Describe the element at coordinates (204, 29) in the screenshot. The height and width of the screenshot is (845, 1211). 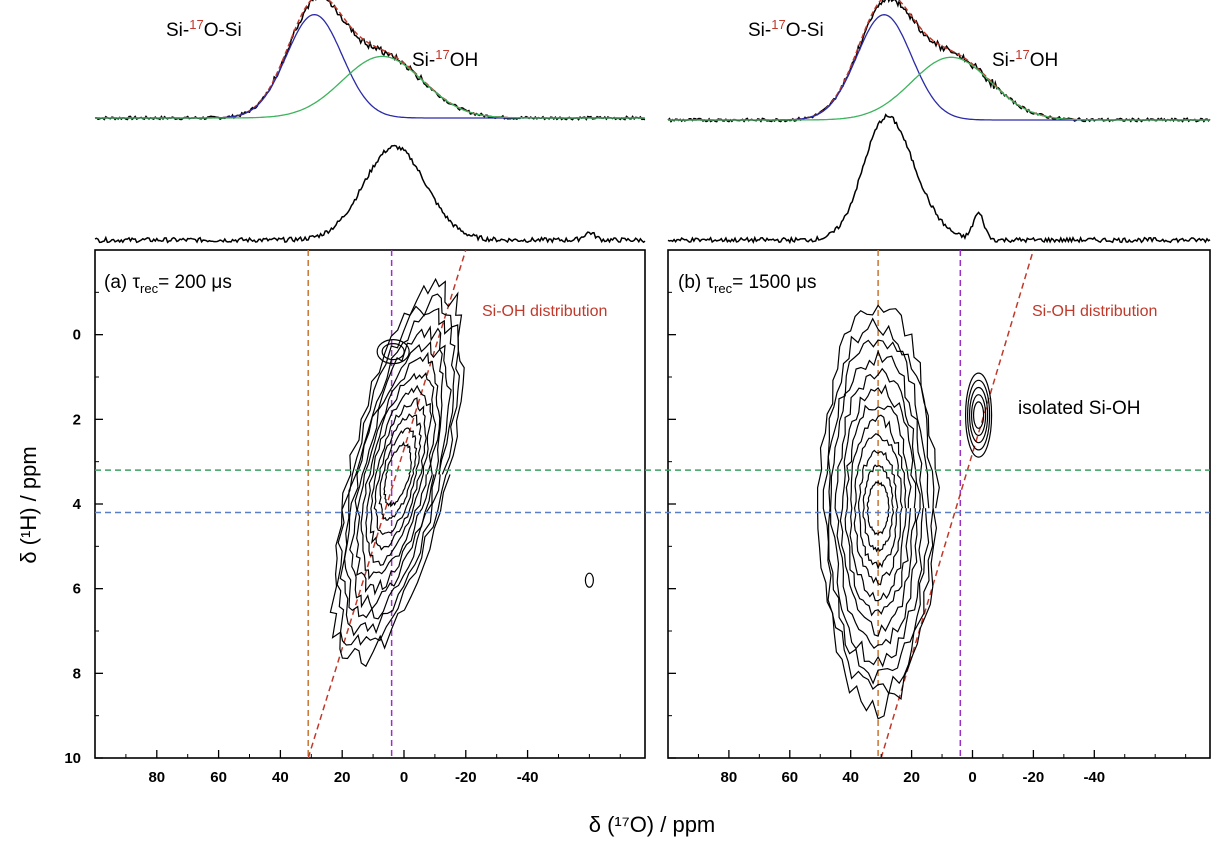
I see `si-o-si-label-a: Si-17O-Si` at that location.